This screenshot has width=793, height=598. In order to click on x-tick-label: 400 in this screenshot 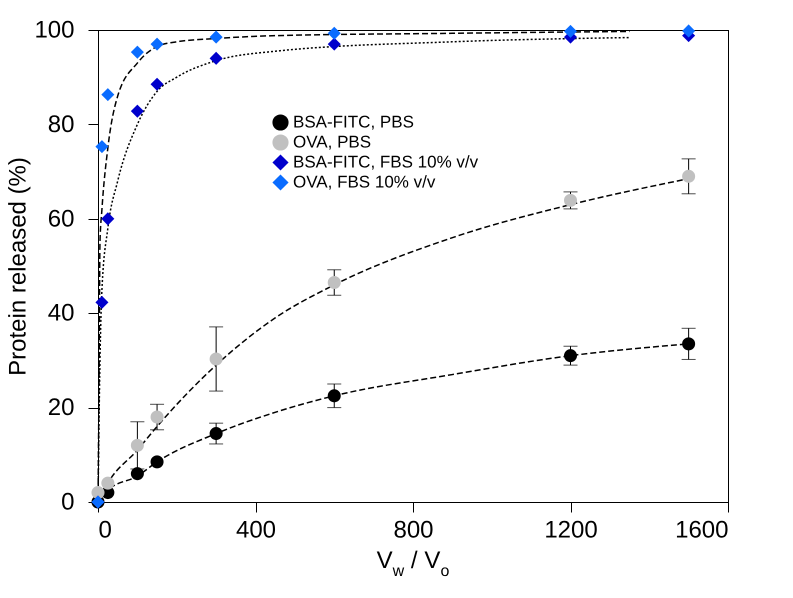, I will do `click(256, 530)`.